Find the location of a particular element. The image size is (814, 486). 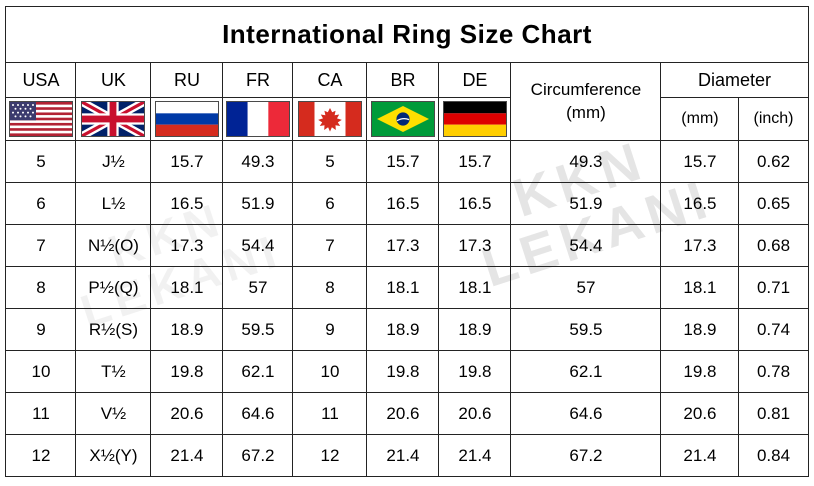

page-title: International Ring Size Chart is located at coordinates (407, 34).